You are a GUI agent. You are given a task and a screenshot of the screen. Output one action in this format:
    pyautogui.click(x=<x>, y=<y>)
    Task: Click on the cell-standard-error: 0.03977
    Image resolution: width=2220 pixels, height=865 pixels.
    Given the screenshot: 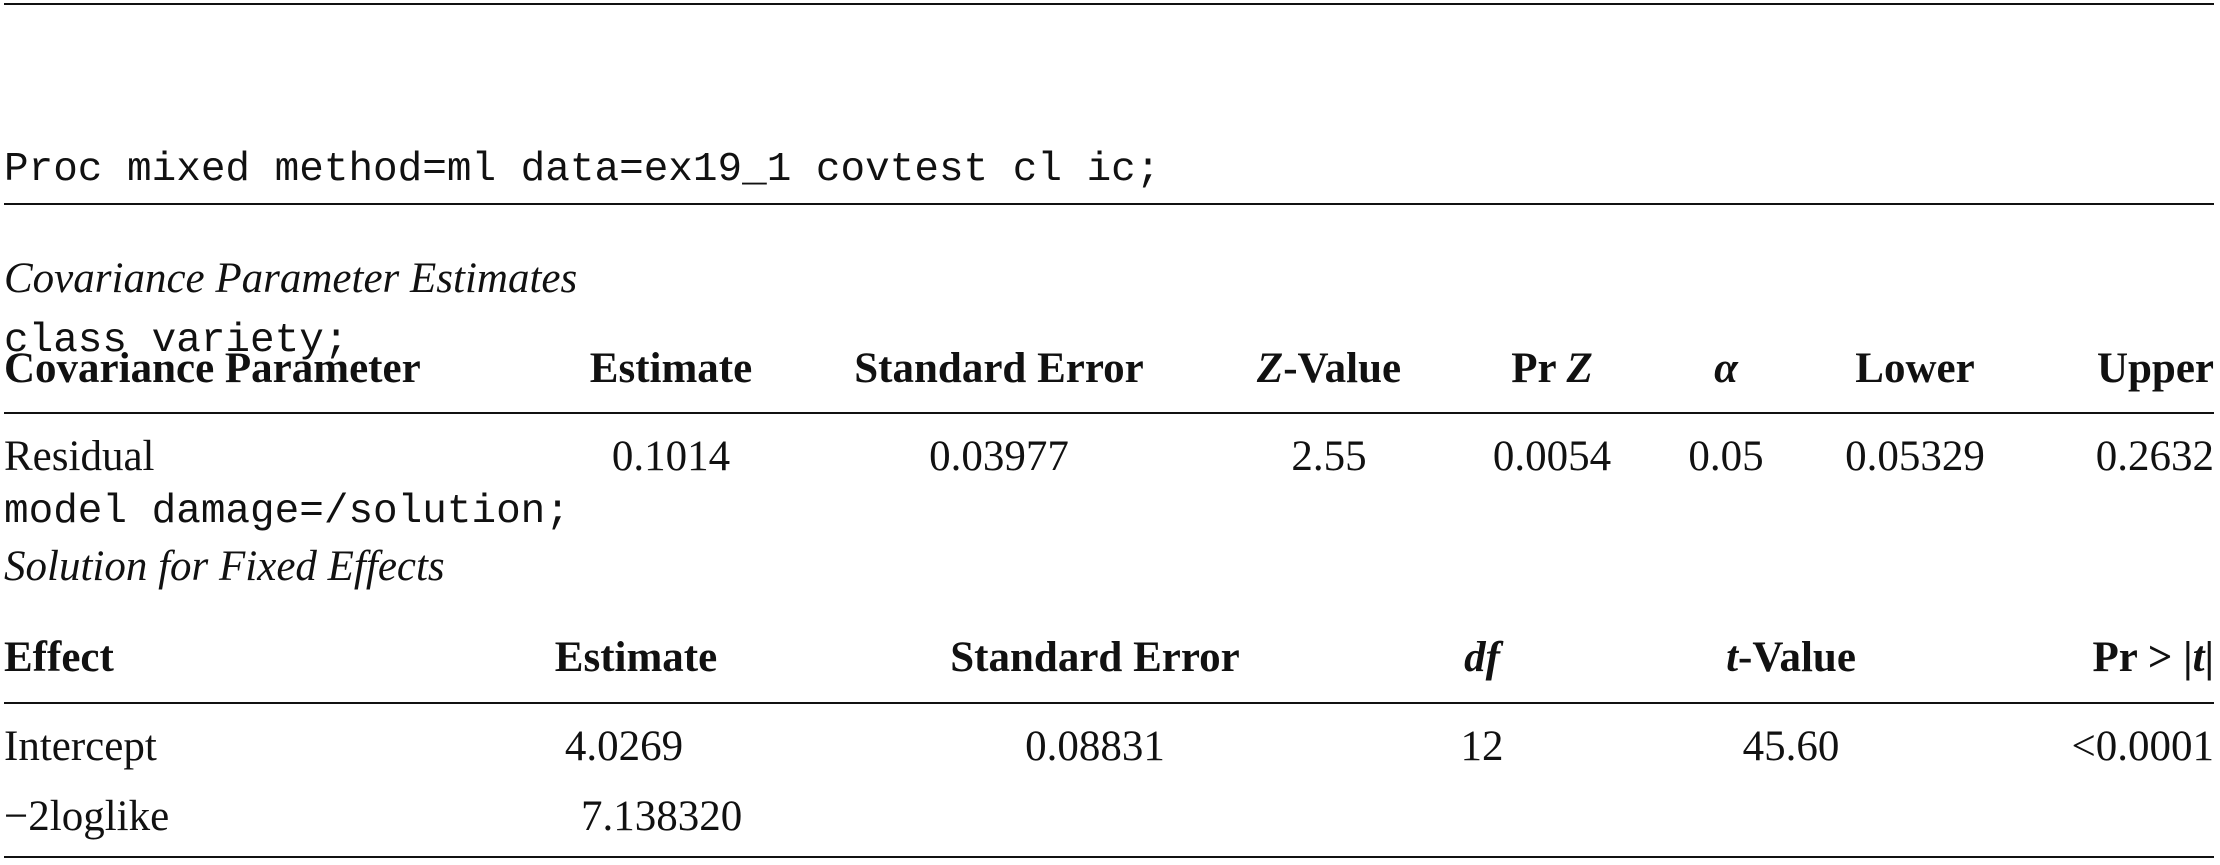 What is the action you would take?
    pyautogui.click(x=999, y=456)
    